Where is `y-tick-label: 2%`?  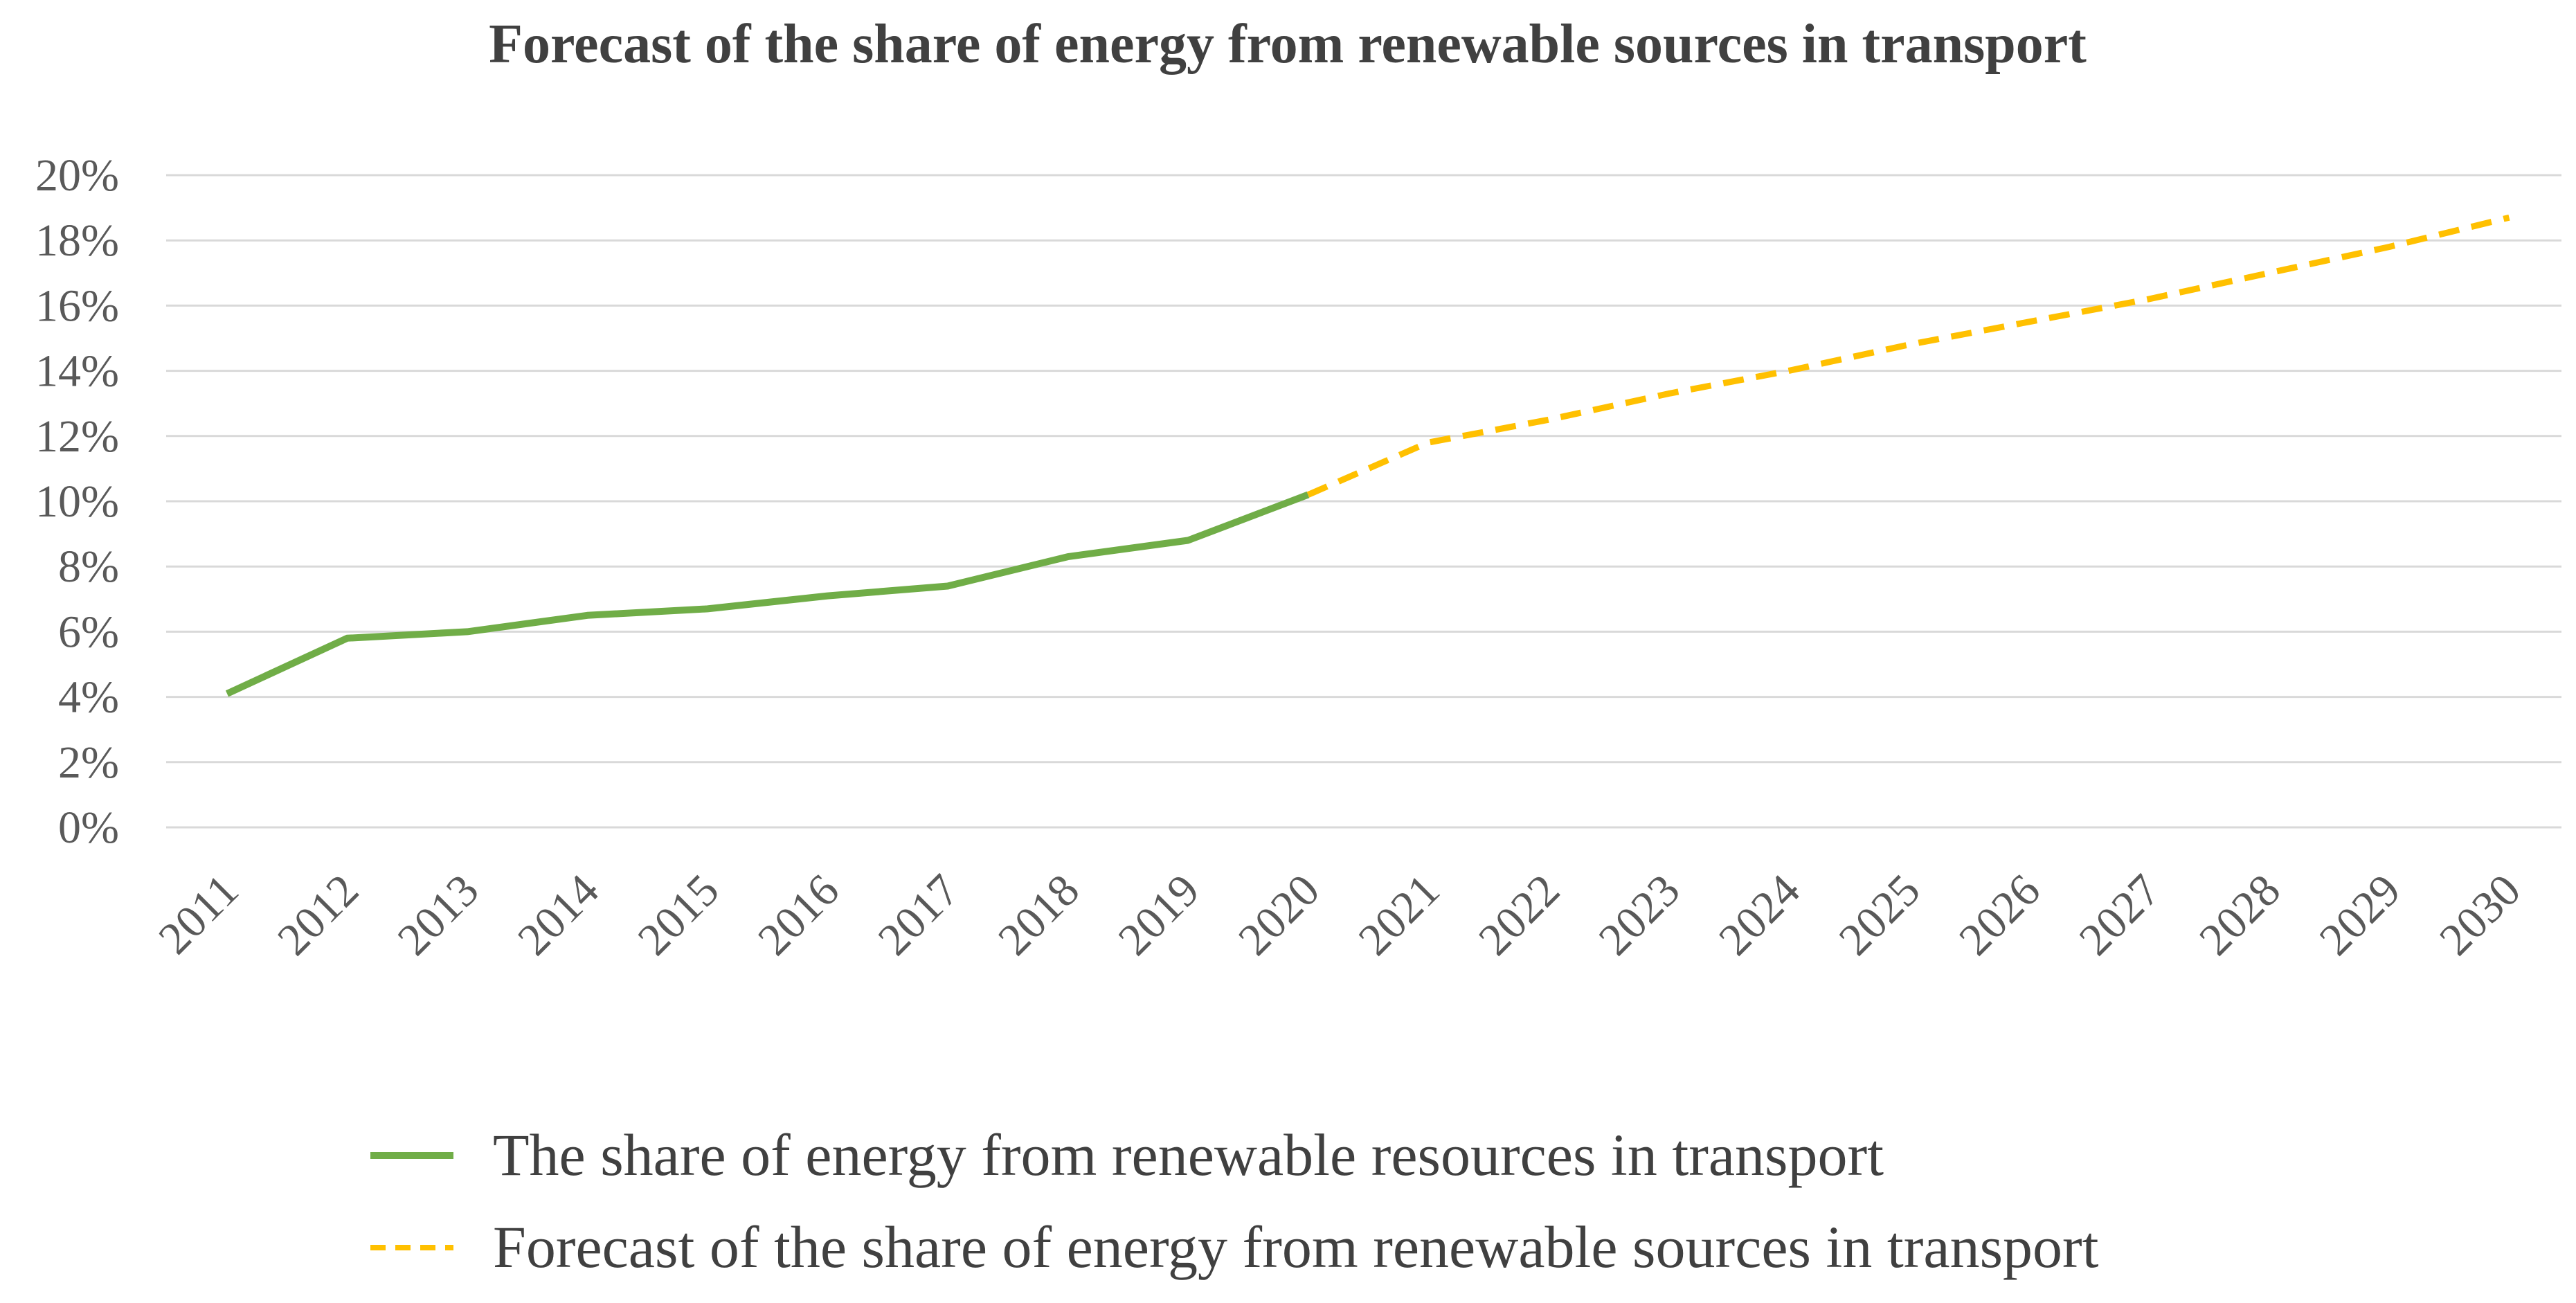
y-tick-label: 2% is located at coordinates (88, 762).